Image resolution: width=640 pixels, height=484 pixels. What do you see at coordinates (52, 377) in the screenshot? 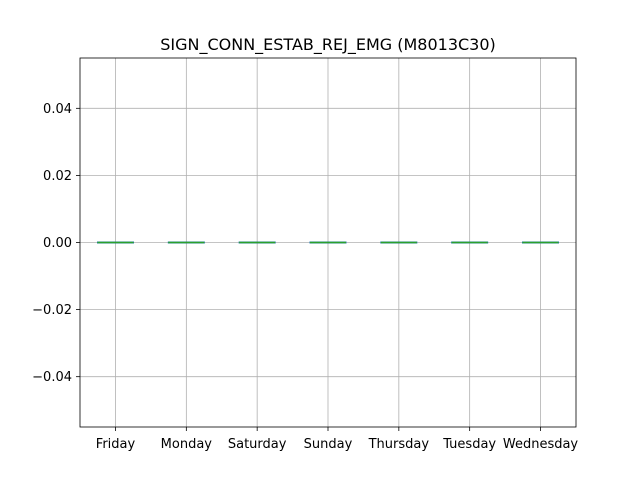
I see `y-tick-label: −0.04` at bounding box center [52, 377].